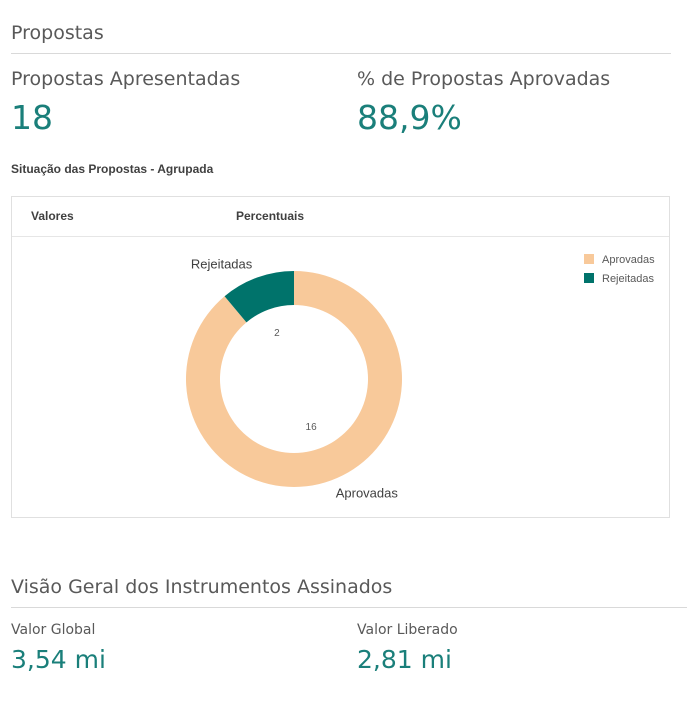  I want to click on tab-percentuais: Percentuais, so click(270, 216).